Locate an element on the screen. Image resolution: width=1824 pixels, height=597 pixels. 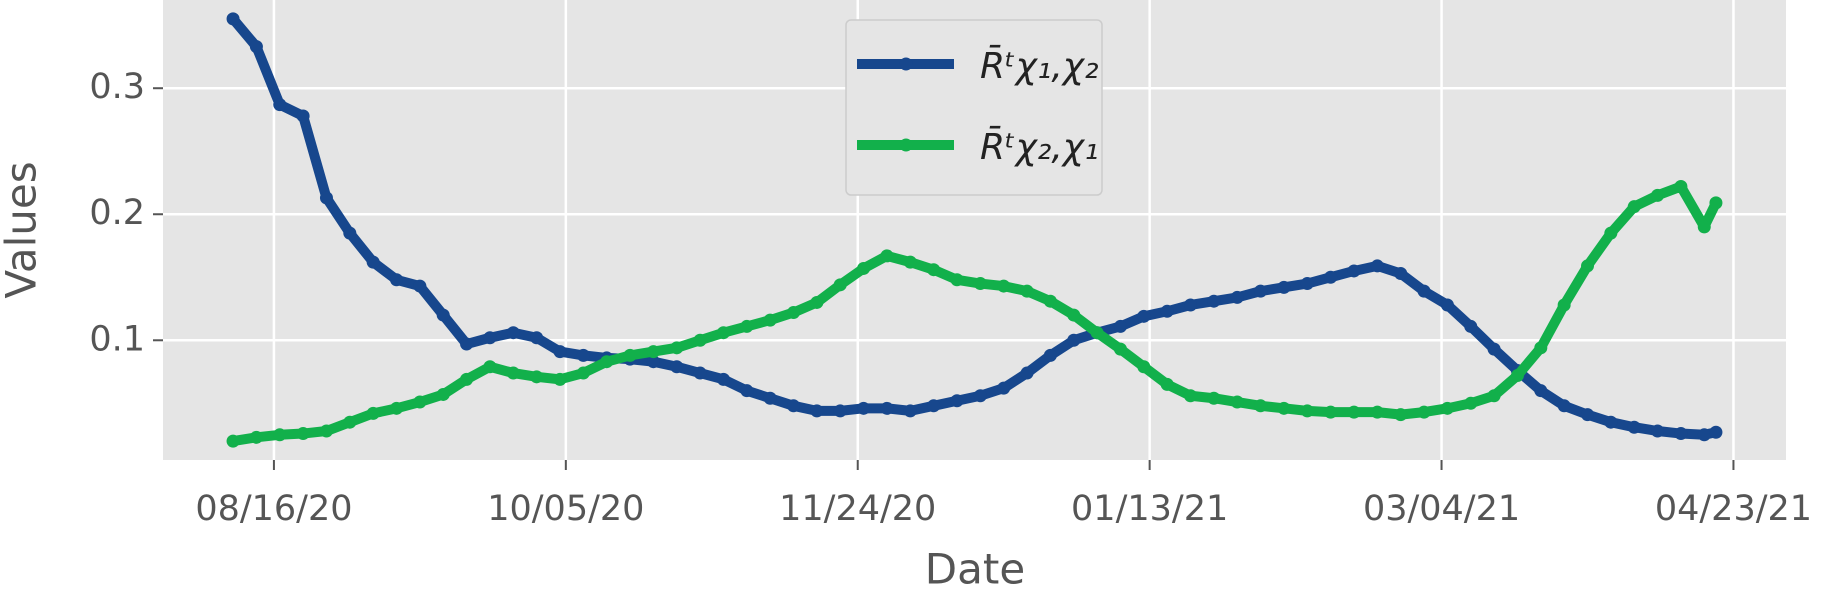
legend-label: R̄ᵗχ₂,χ₁ is located at coordinates (1039, 146).